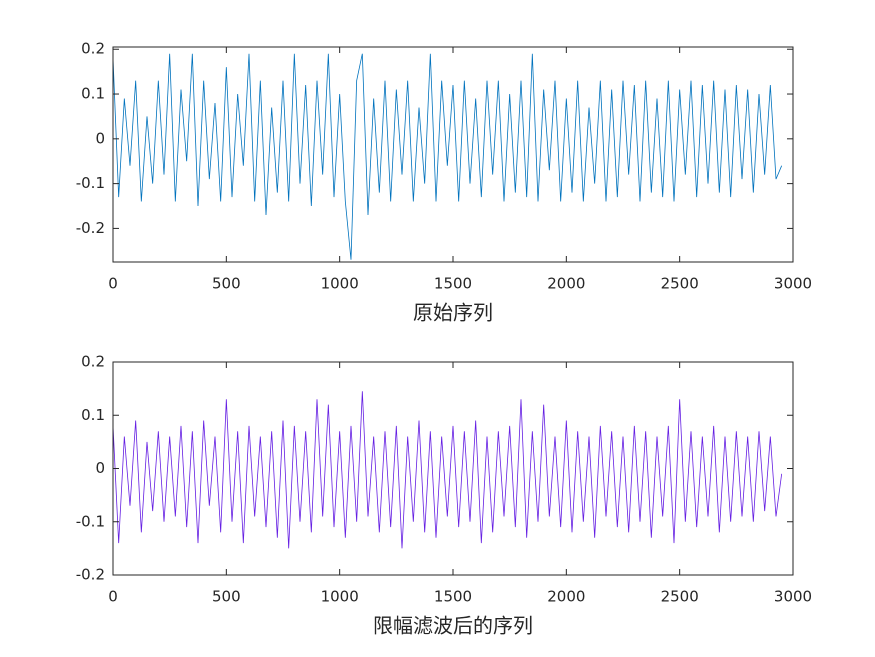 This screenshot has height=657, width=875. Describe the element at coordinates (453, 626) in the screenshot. I see `x-axis-label: 限幅滤波后的序列` at that location.